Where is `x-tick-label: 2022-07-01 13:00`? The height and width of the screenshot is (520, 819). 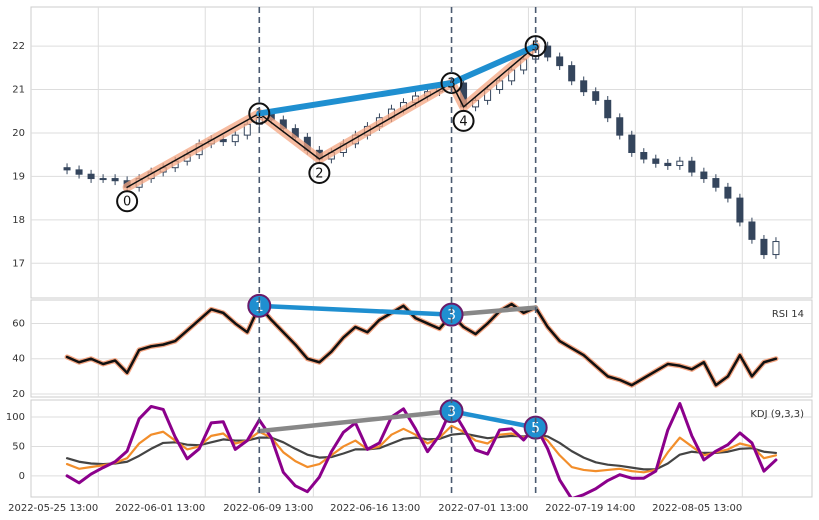
x-tick-label: 2022-07-01 13:00 is located at coordinates (483, 508).